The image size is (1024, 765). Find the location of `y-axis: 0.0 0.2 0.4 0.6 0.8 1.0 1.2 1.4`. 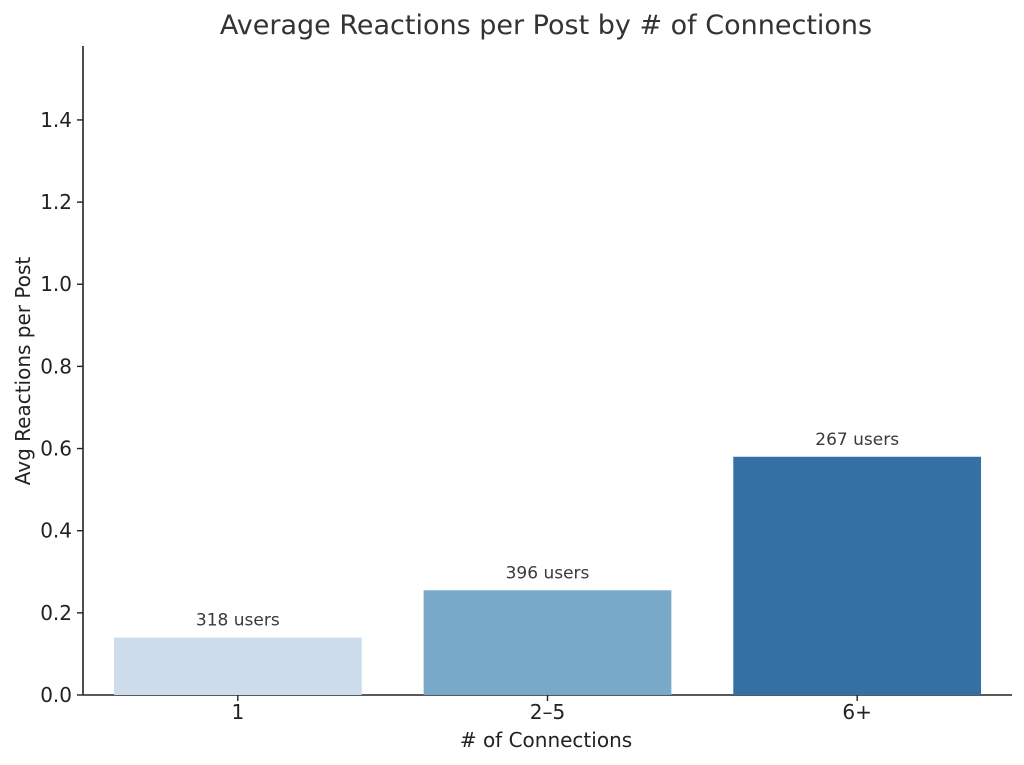

y-axis: 0.0 0.2 0.4 0.6 0.8 1.0 1.2 1.4 is located at coordinates (62, 376).